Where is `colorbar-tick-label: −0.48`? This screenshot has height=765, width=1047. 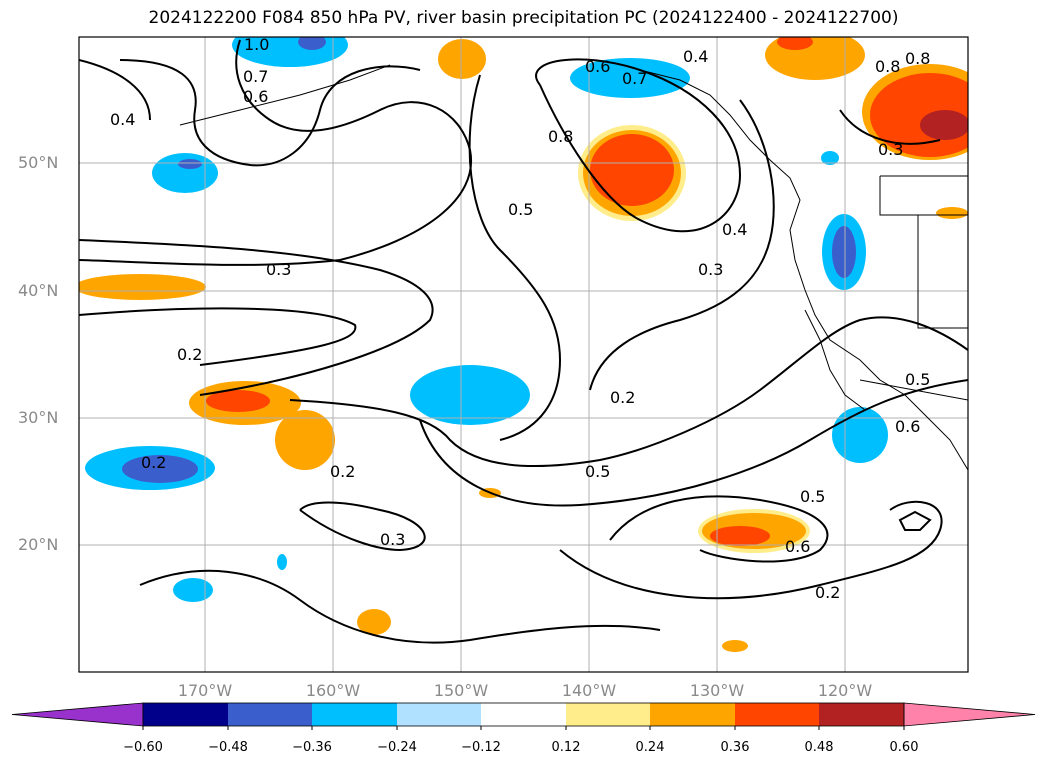 colorbar-tick-label: −0.48 is located at coordinates (228, 747).